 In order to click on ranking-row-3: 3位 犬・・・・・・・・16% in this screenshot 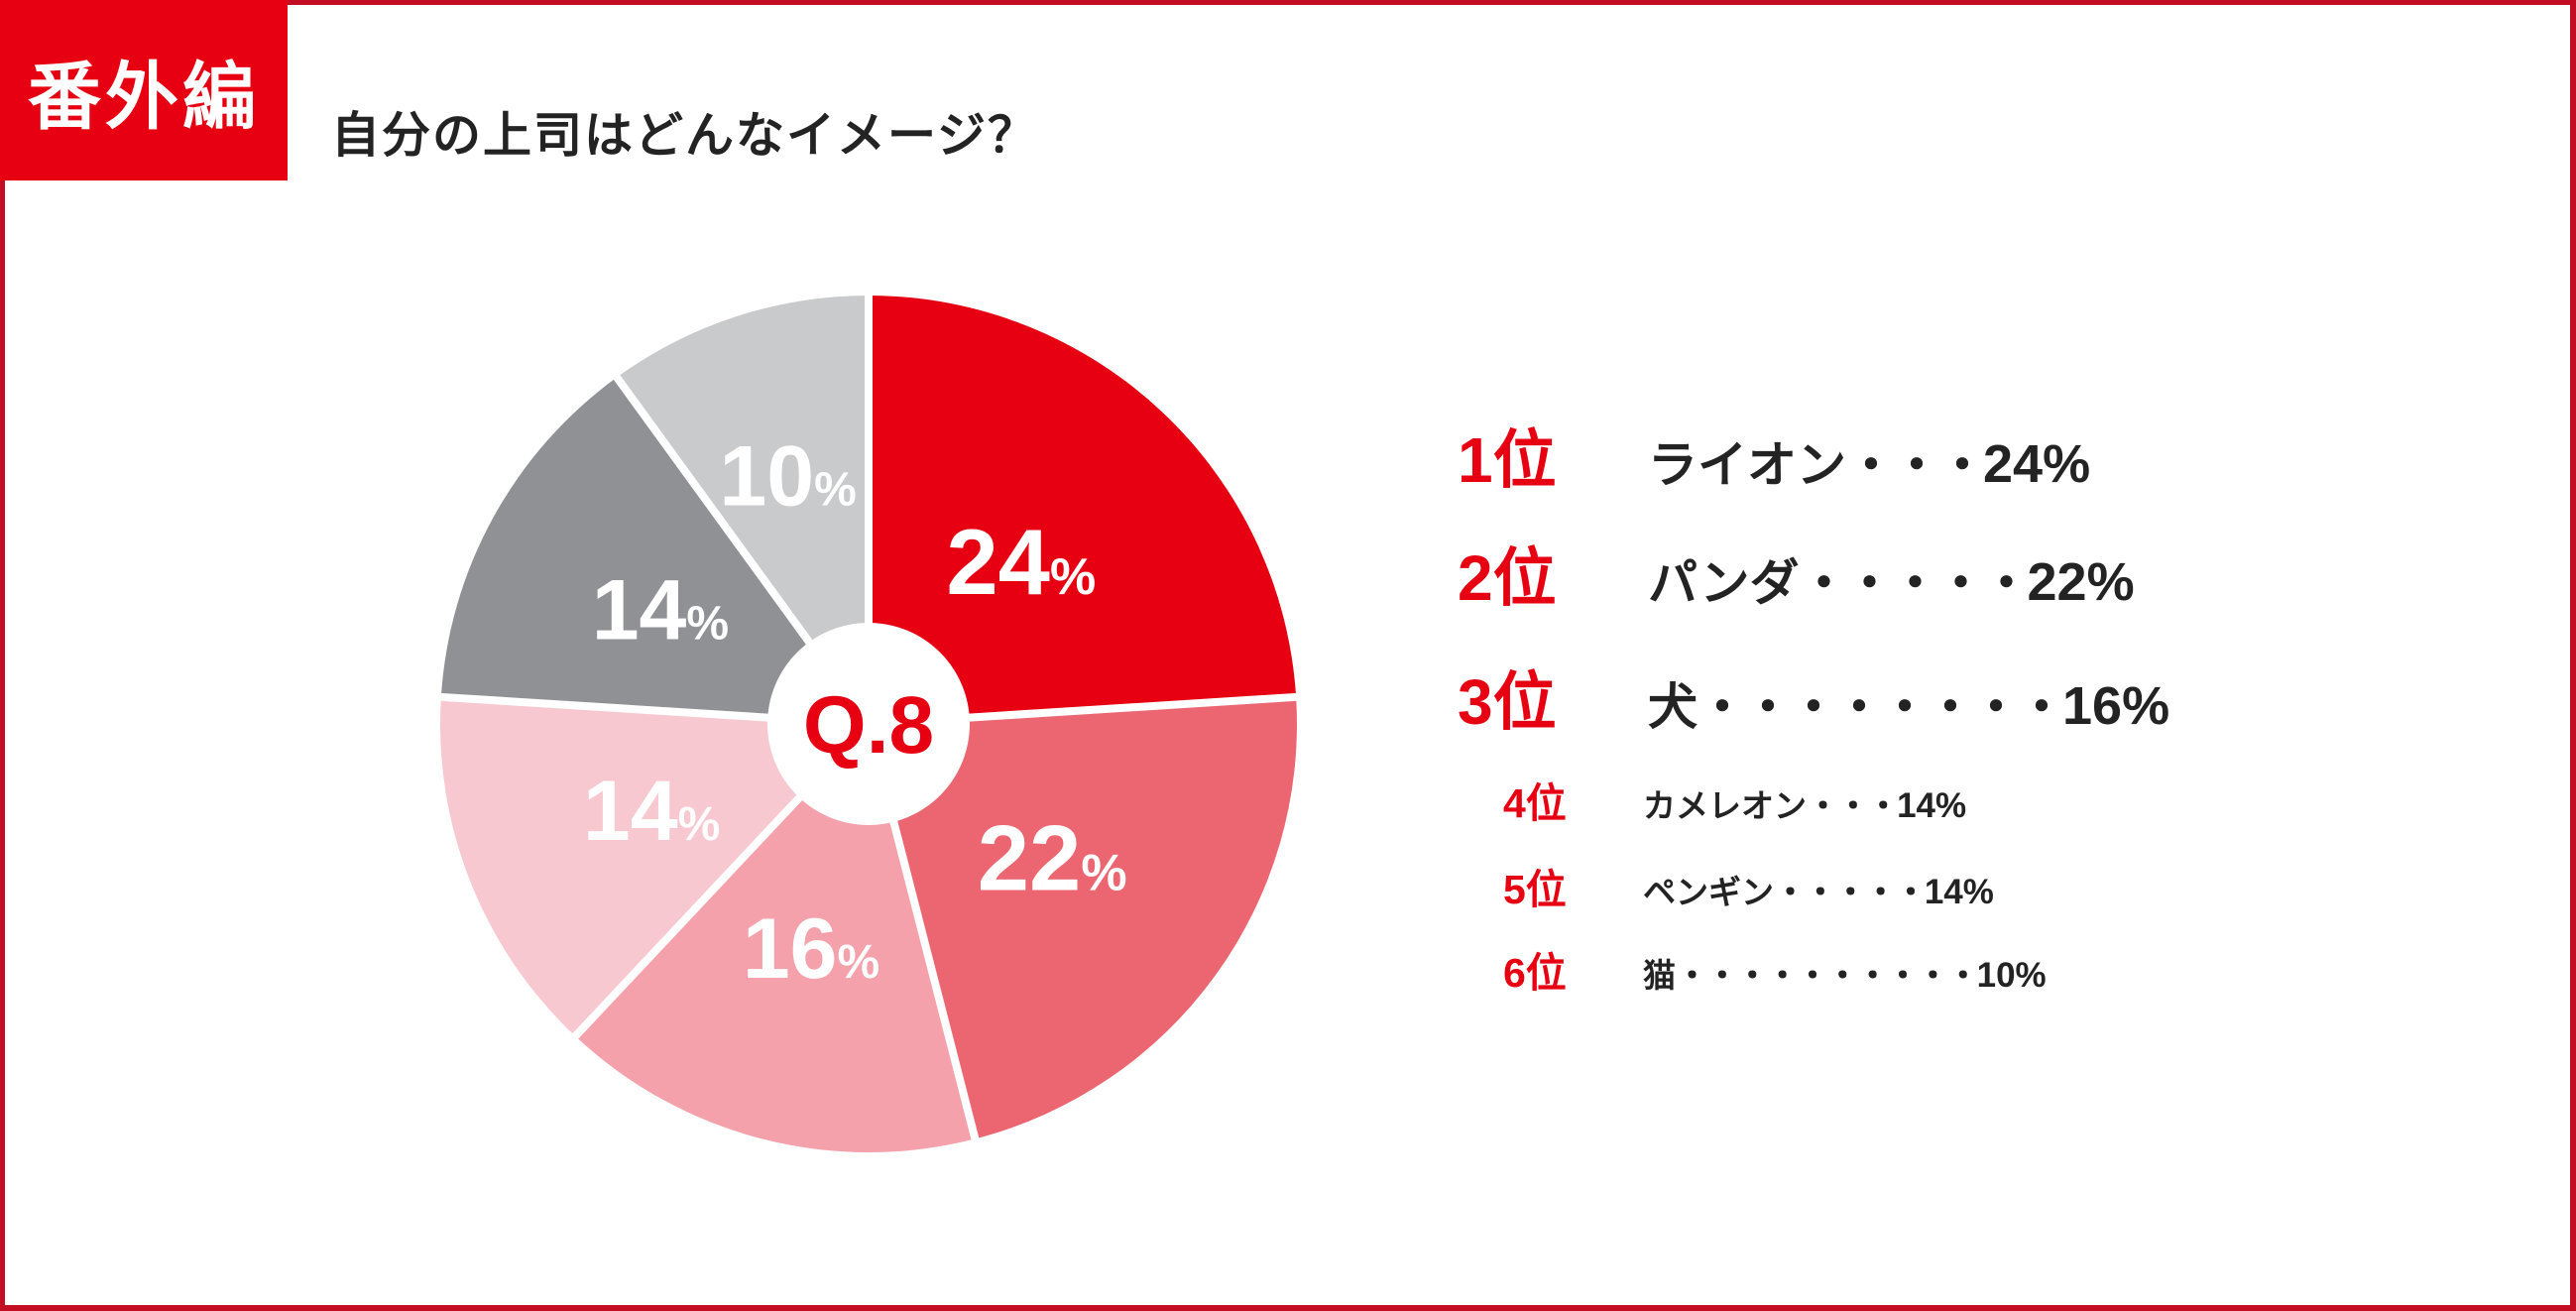, I will do `click(1814, 705)`.